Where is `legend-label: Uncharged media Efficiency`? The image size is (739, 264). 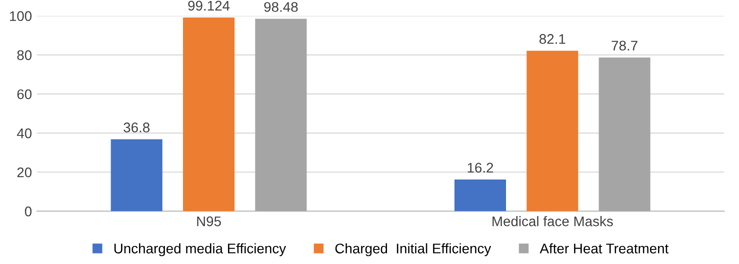 legend-label: Uncharged media Efficiency is located at coordinates (200, 249).